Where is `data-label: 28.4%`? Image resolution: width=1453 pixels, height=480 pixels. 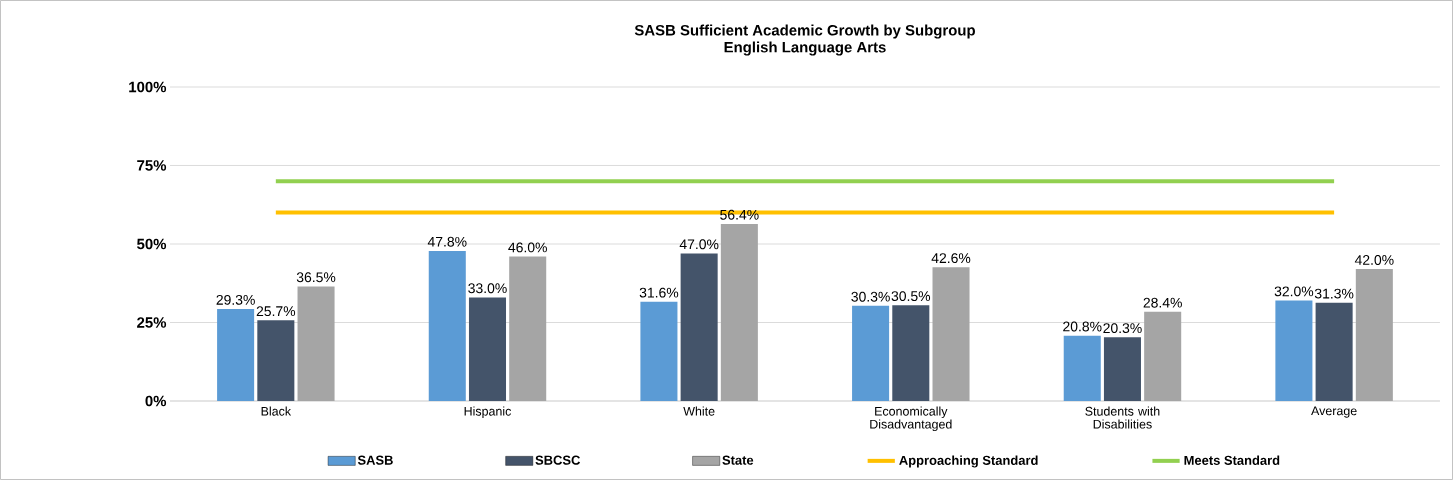 data-label: 28.4% is located at coordinates (1162, 302).